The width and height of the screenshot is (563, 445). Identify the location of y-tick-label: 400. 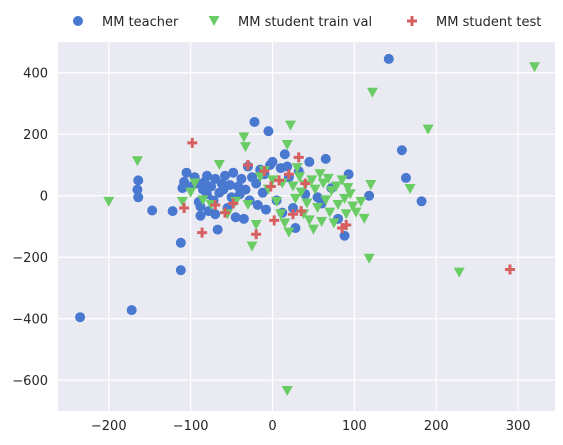
(35, 73).